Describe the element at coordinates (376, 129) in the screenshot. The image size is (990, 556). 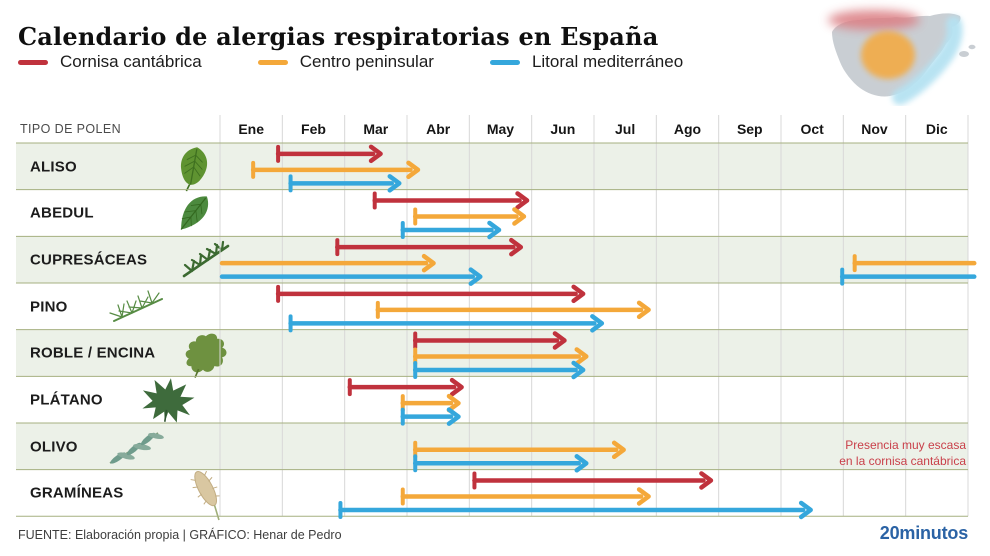
I see `month-header: Mar` at that location.